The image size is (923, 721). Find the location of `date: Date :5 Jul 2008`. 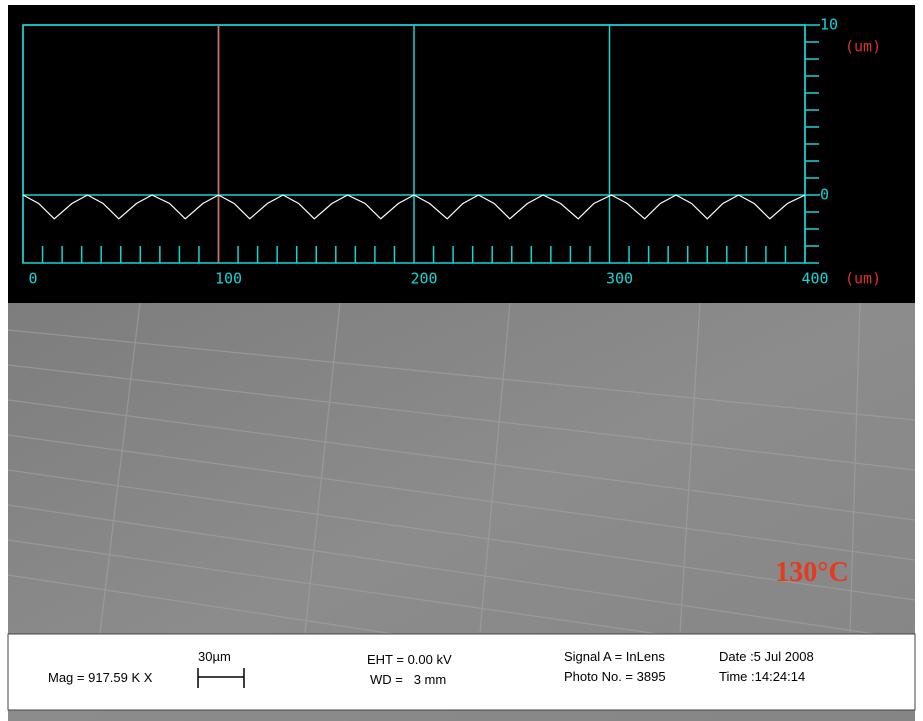

date: Date :5 Jul 2008 is located at coordinates (766, 656).